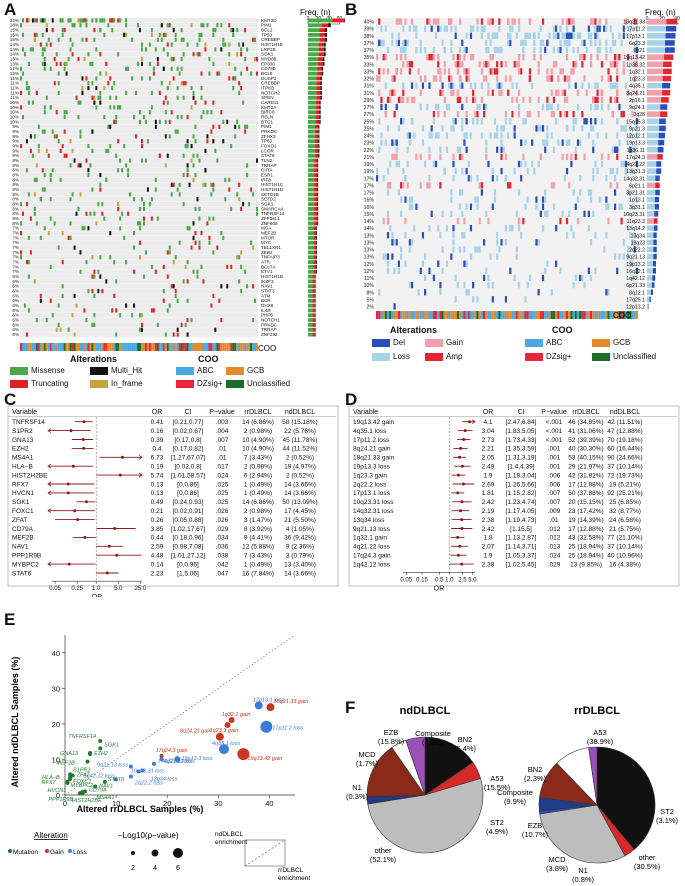 The image size is (685, 886). What do you see at coordinates (300, 458) in the screenshot?
I see `row-nd: 2 (0.52%)` at bounding box center [300, 458].